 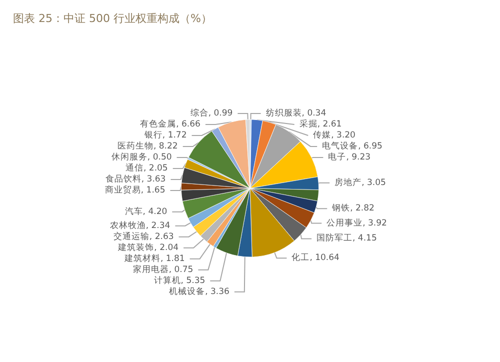 What do you see at coordinates (135, 178) in the screenshot?
I see `slice-label: 食品饮料, 3.63` at bounding box center [135, 178].